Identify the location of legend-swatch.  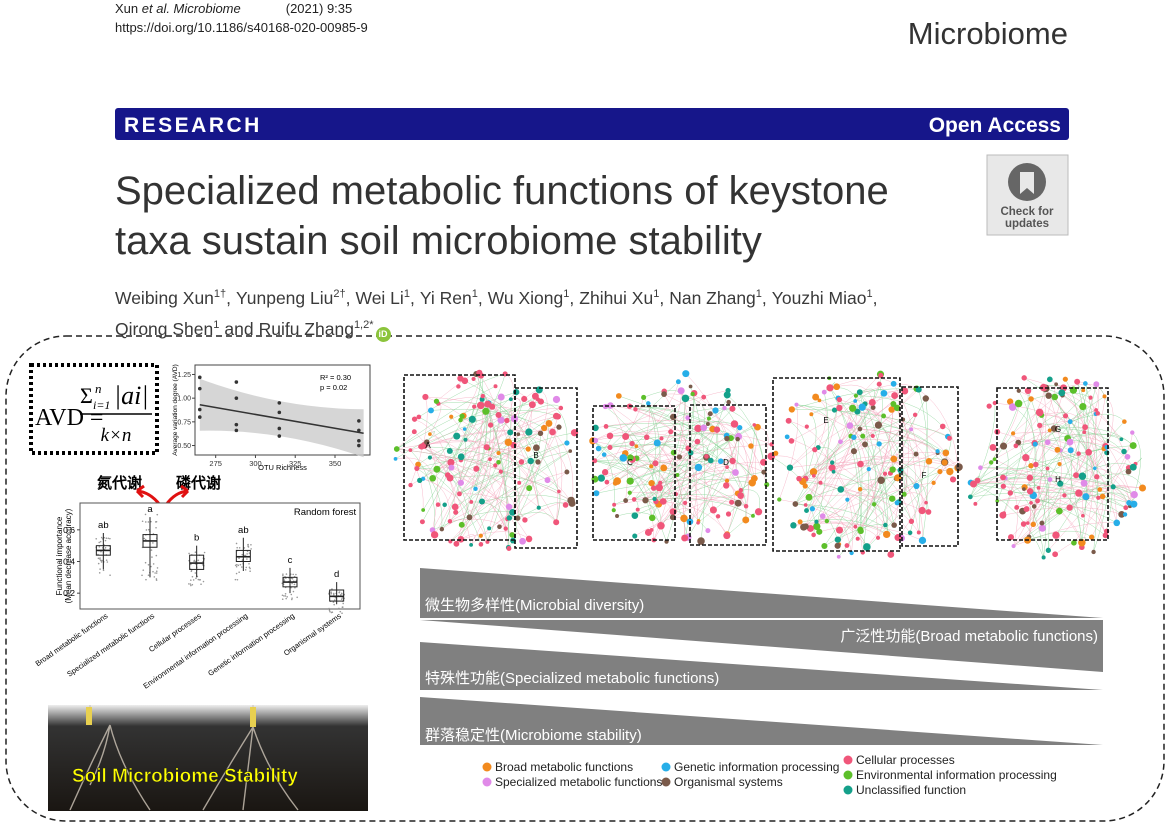
(666, 782).